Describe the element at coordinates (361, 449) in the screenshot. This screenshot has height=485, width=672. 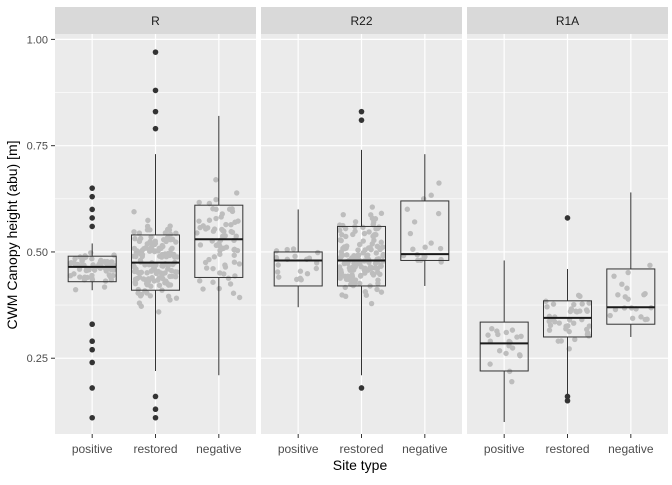
I see `x-tick-label: restored` at that location.